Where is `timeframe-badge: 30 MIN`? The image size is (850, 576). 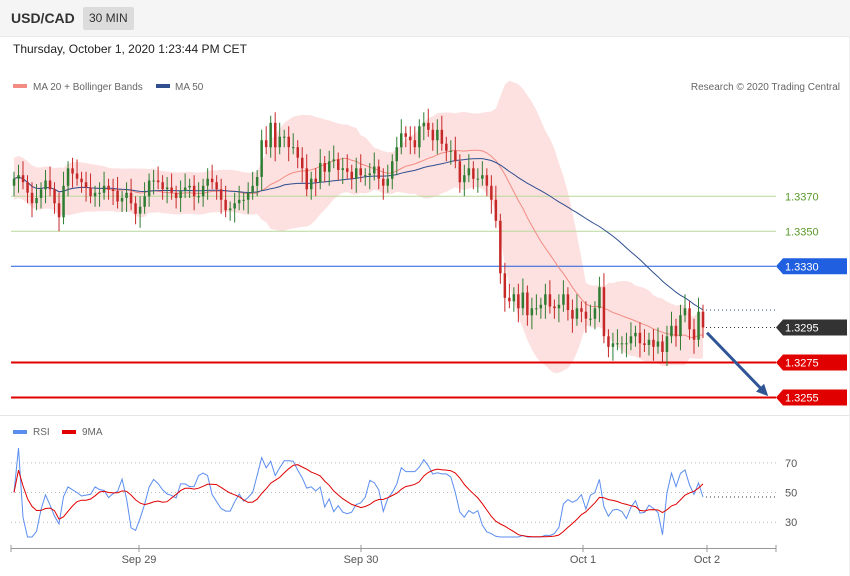 timeframe-badge: 30 MIN is located at coordinates (108, 18).